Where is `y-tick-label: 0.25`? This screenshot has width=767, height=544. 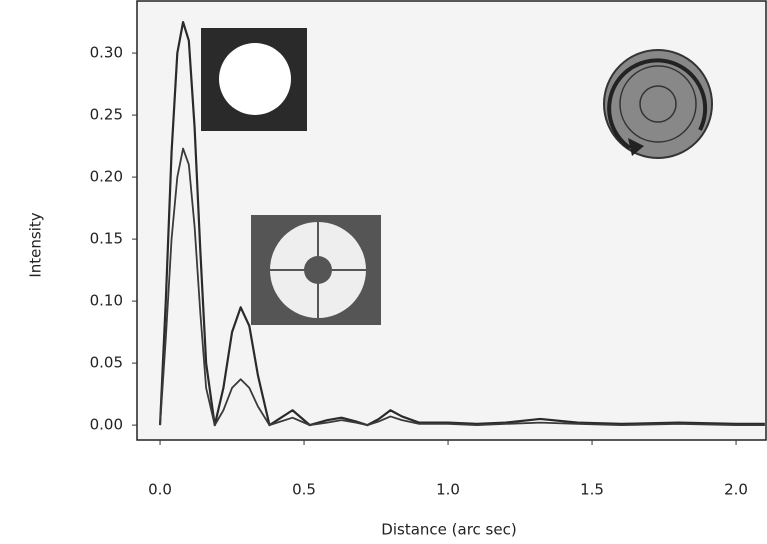 y-tick-label: 0.25 is located at coordinates (106, 115).